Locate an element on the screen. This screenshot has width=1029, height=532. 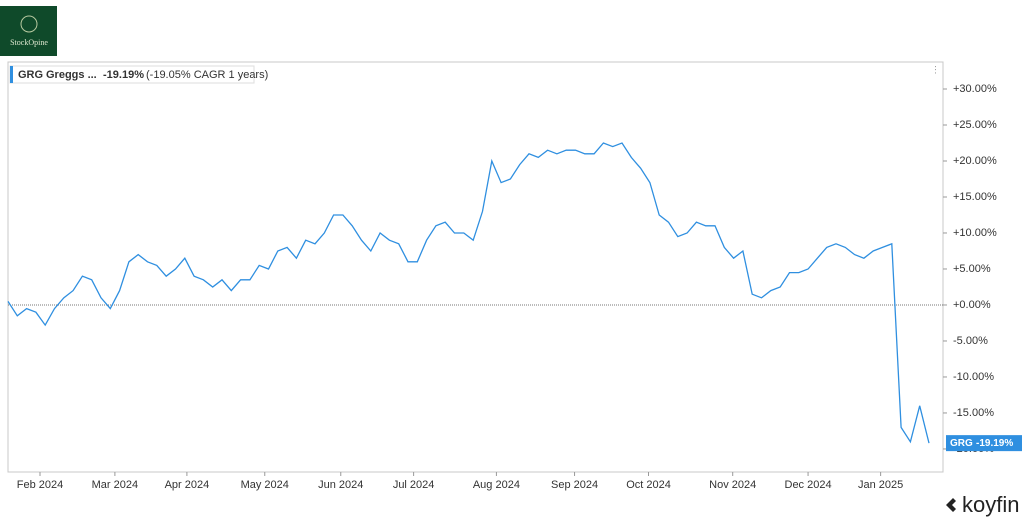
legend-swatch is located at coordinates (11, 74).